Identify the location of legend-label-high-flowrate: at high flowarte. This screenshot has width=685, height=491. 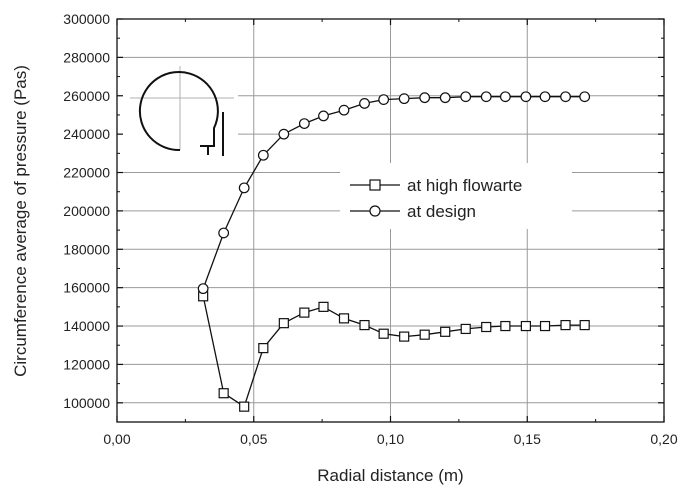
(464, 185).